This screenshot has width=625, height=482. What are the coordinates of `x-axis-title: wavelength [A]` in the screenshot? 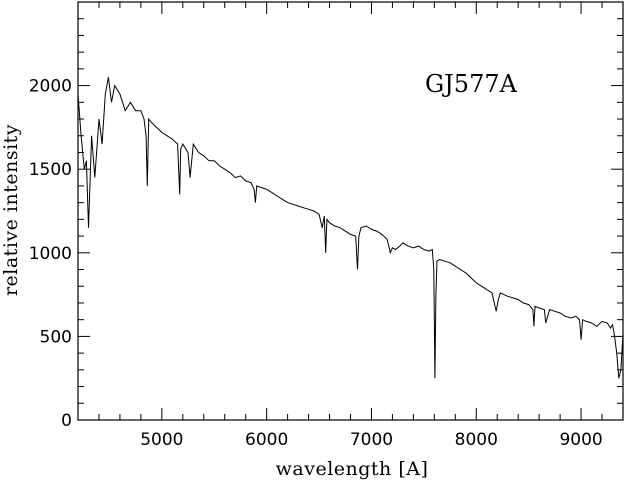 It's located at (352, 469).